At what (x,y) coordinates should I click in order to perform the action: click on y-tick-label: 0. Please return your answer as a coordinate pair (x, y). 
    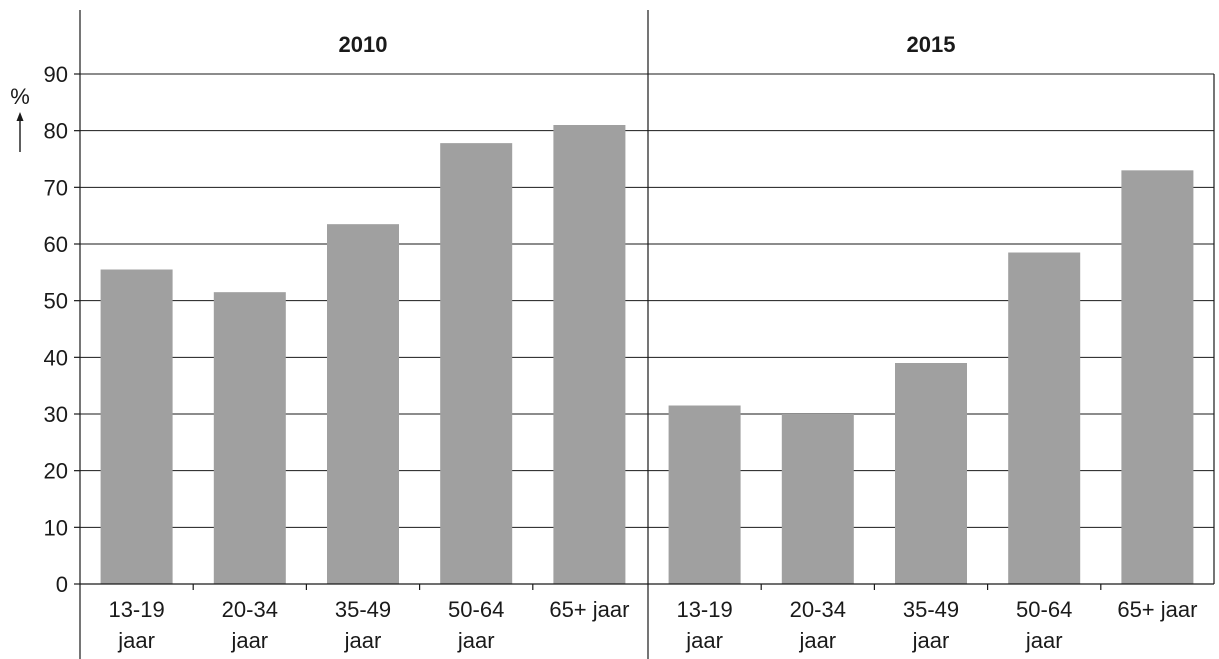
    Looking at the image, I should click on (62, 584).